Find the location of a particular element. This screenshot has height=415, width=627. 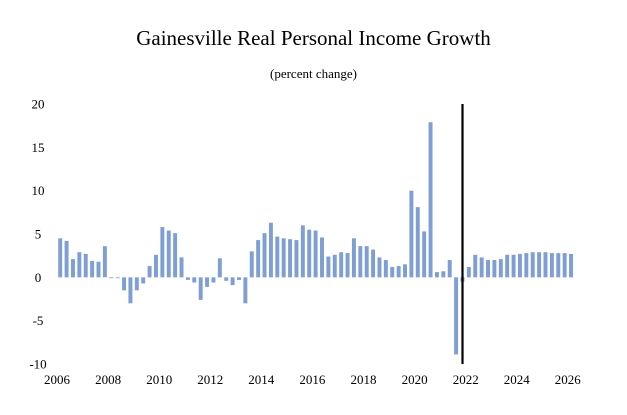

y-tick-label: 20 is located at coordinates (38, 104).